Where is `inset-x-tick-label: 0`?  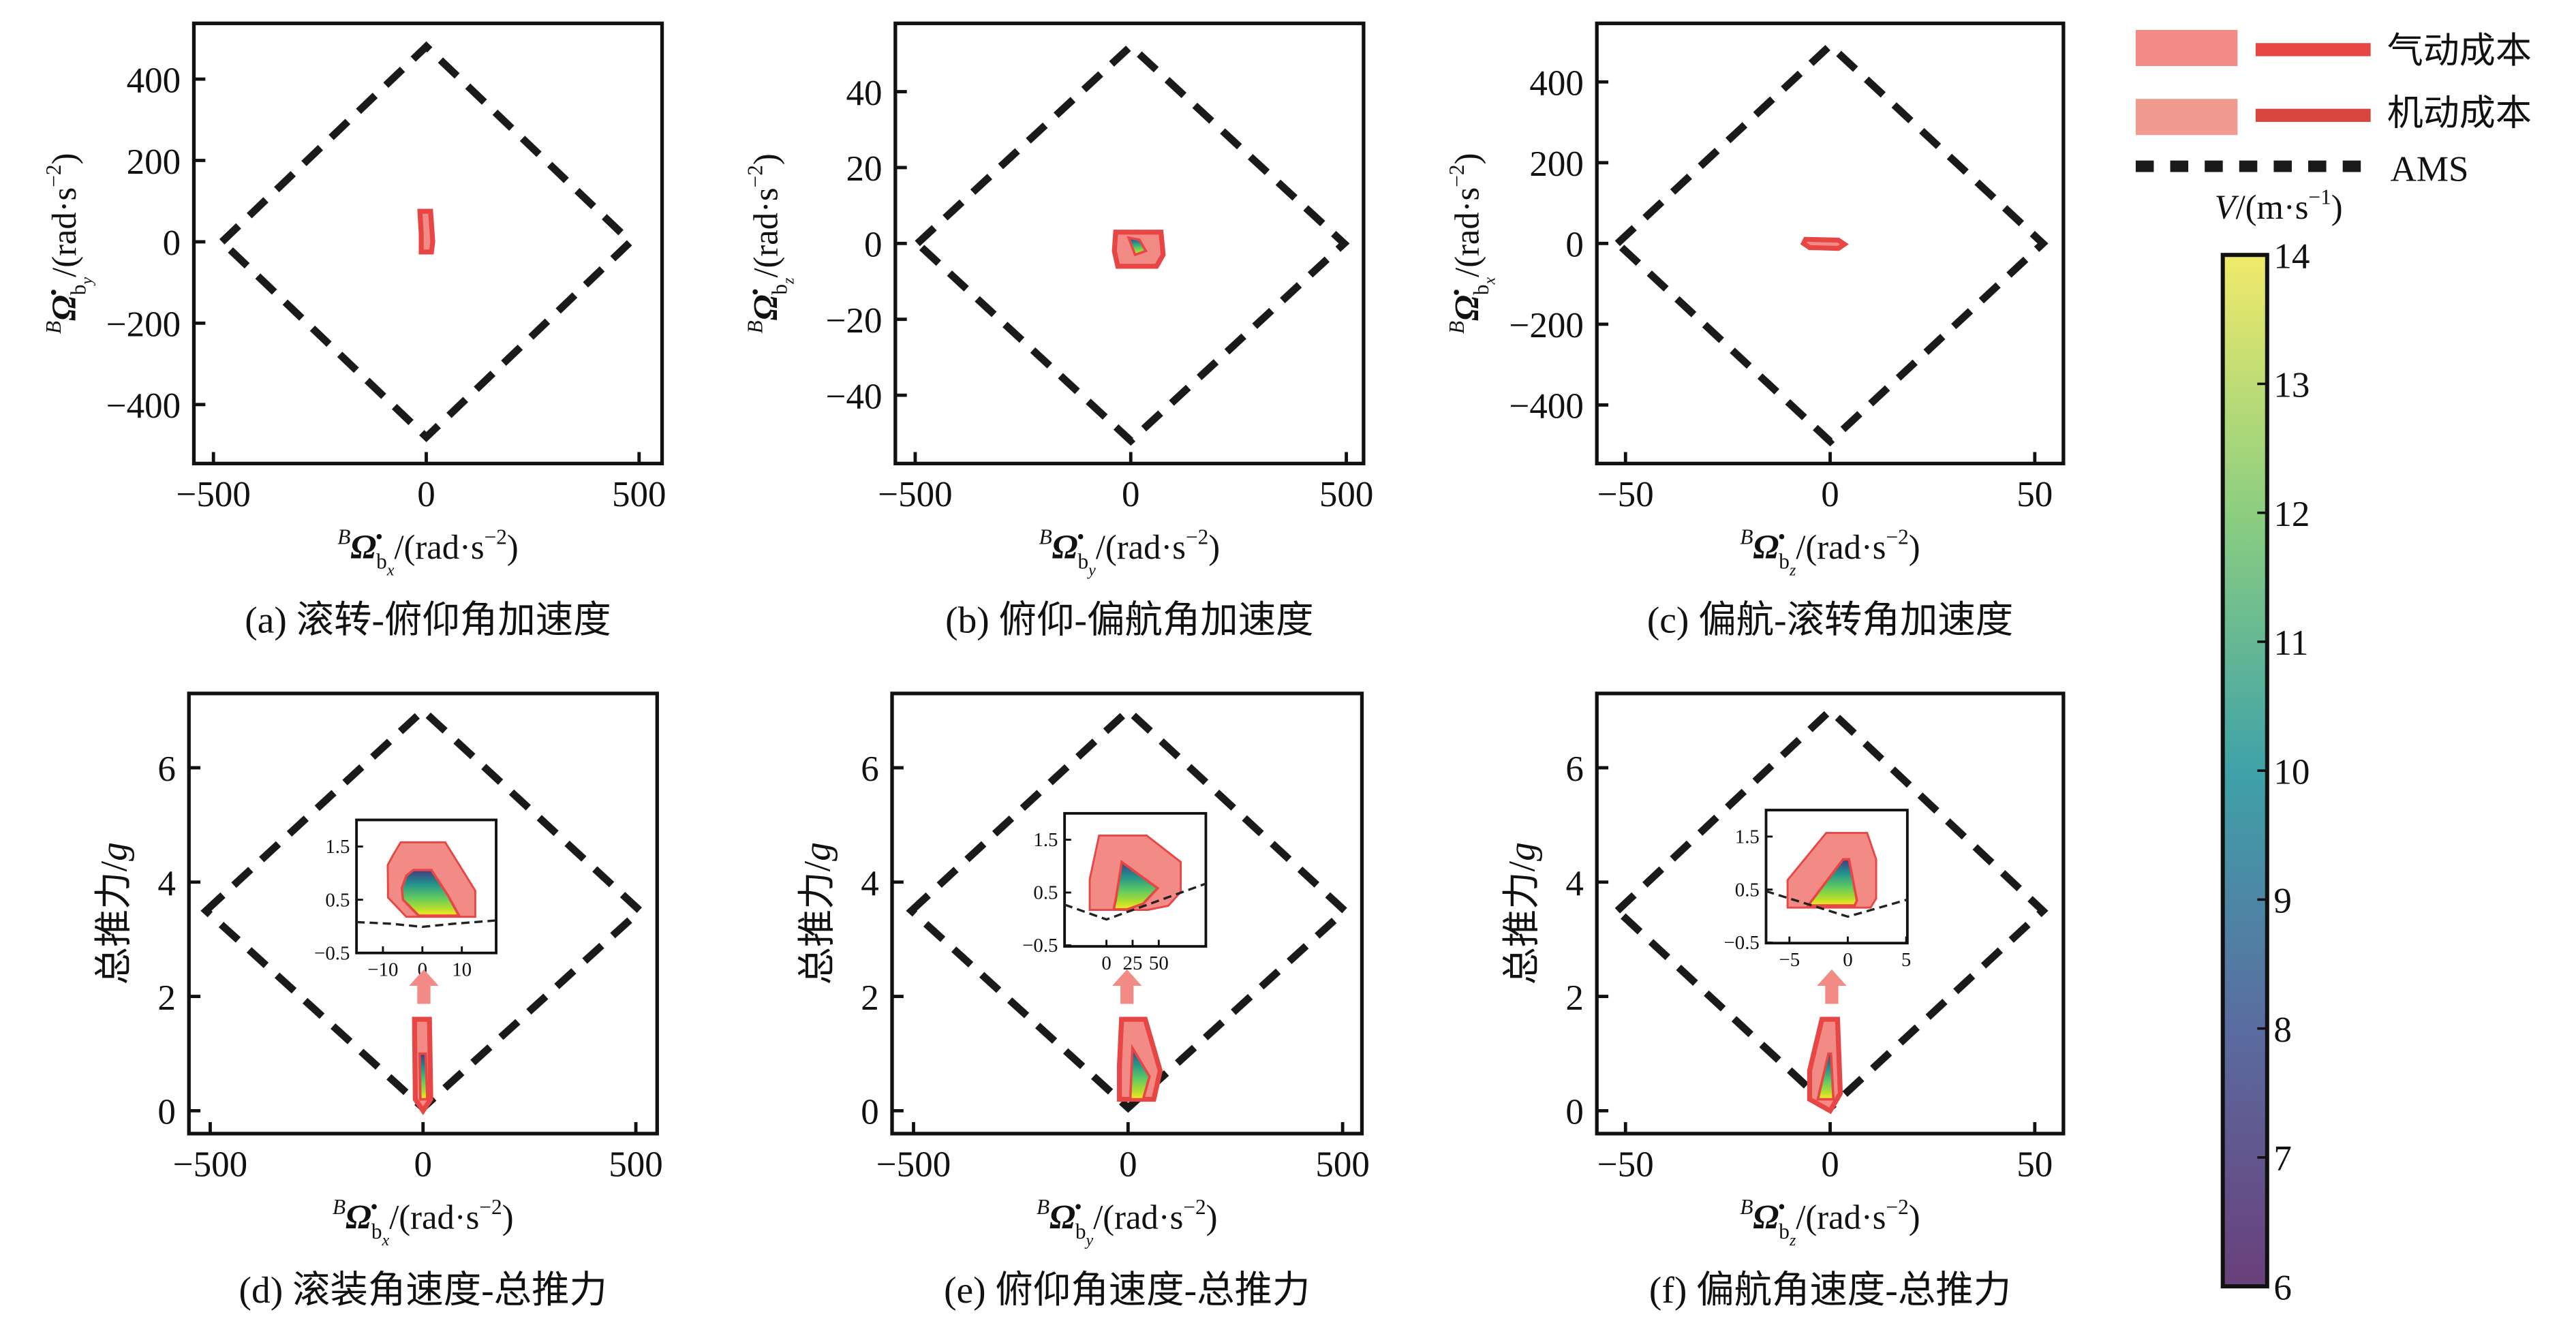
inset-x-tick-label: 0 is located at coordinates (1848, 960).